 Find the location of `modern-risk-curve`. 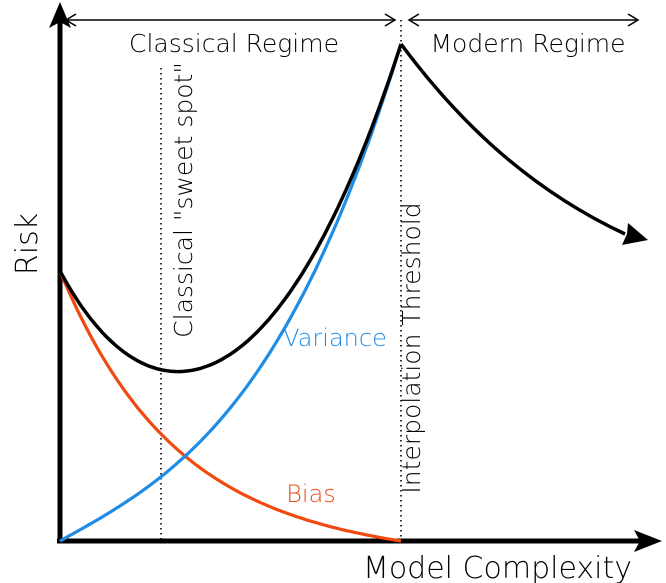

modern-risk-curve is located at coordinates (512, 139).